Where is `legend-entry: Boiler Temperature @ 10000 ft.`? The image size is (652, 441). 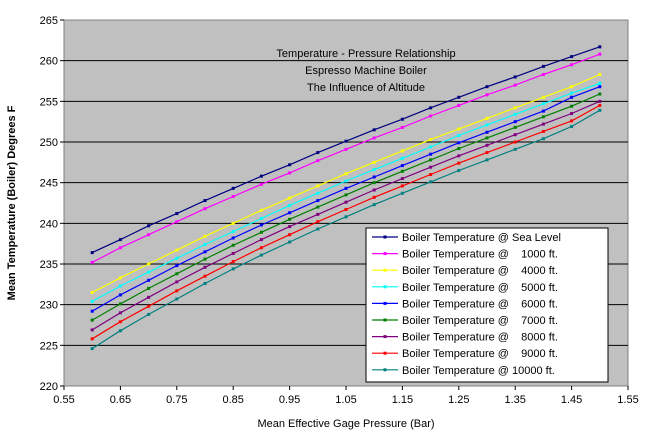
legend-entry: Boiler Temperature @ 10000 ft. is located at coordinates (463, 371).